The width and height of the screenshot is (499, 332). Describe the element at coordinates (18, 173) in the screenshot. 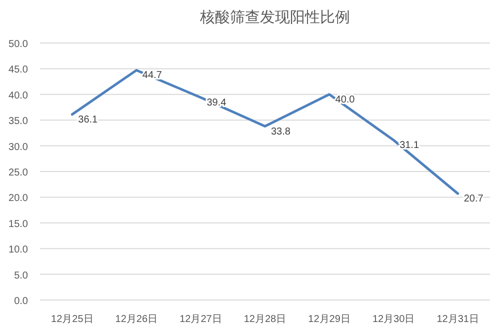

I see `y-tick-label: 25.0` at that location.